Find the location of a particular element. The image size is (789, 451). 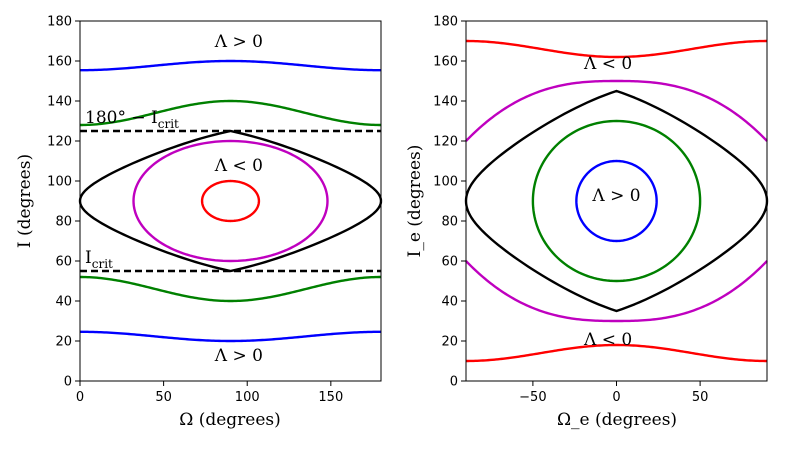

right-ytick-label-7: 140 is located at coordinates (445, 102).